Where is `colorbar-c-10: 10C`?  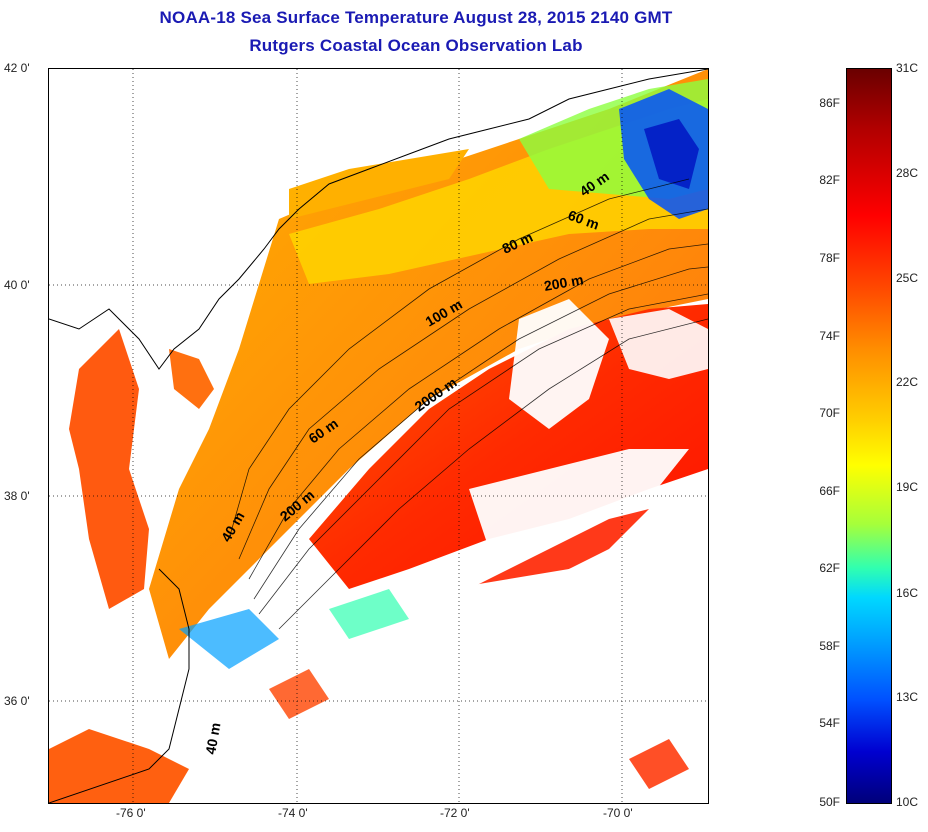
colorbar-c-10: 10C is located at coordinates (907, 802).